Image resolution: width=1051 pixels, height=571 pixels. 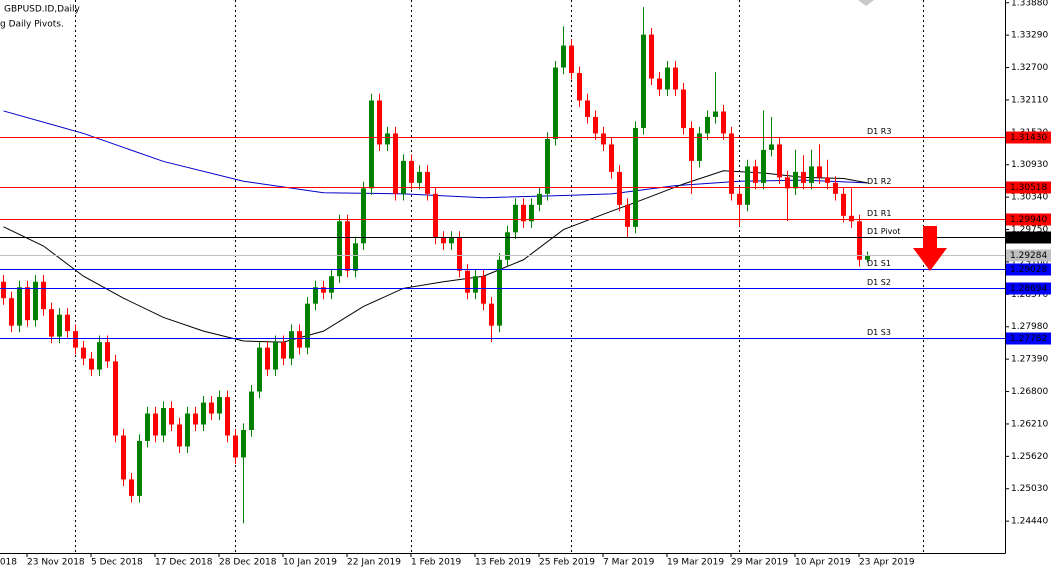 What do you see at coordinates (879, 213) in the screenshot?
I see `pivot-label: D1 R1` at bounding box center [879, 213].